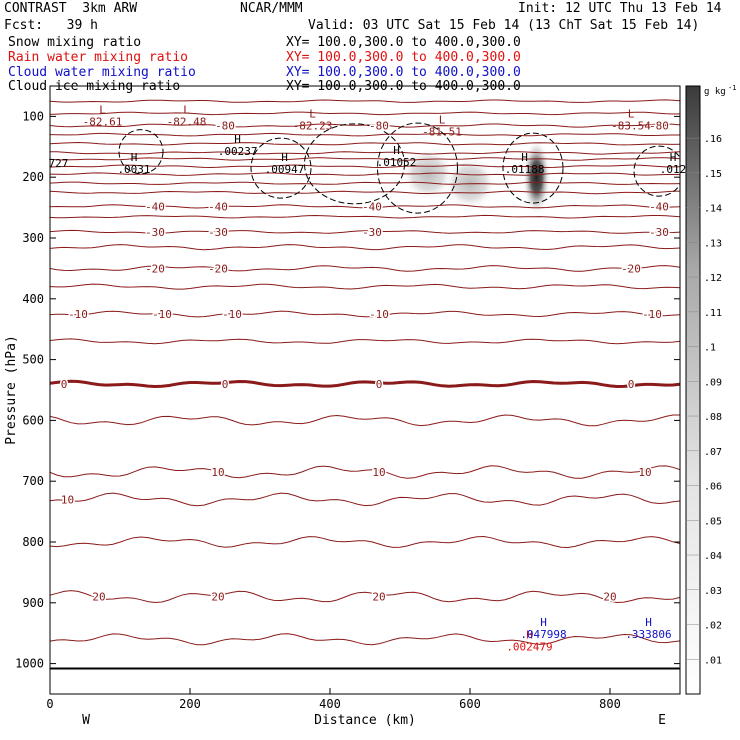 This screenshot has height=740, width=740. I want to click on y-tick-label: 1000, so click(29, 664).